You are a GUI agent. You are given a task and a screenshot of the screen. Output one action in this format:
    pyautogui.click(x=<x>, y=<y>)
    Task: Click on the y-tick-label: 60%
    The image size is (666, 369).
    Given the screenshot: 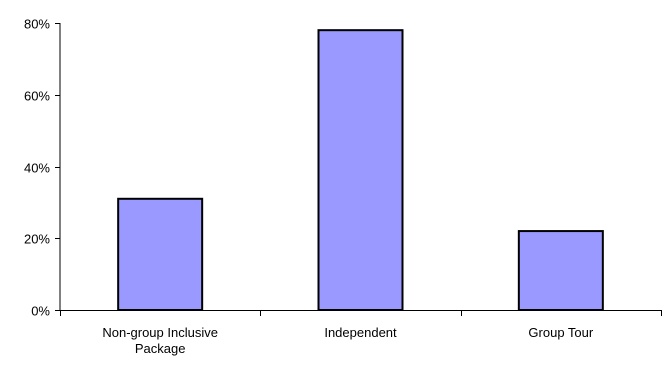 What is the action you would take?
    pyautogui.click(x=37, y=96)
    